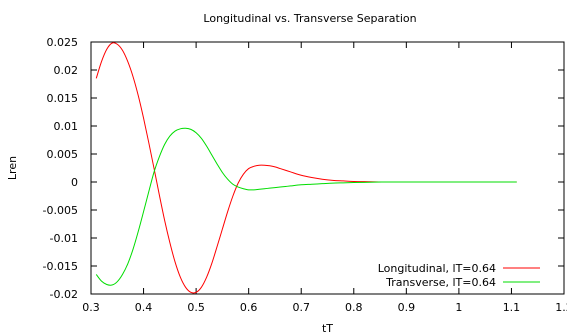 The width and height of the screenshot is (567, 336). Describe the element at coordinates (64, 294) in the screenshot. I see `y-tick-label: -0.02` at that location.